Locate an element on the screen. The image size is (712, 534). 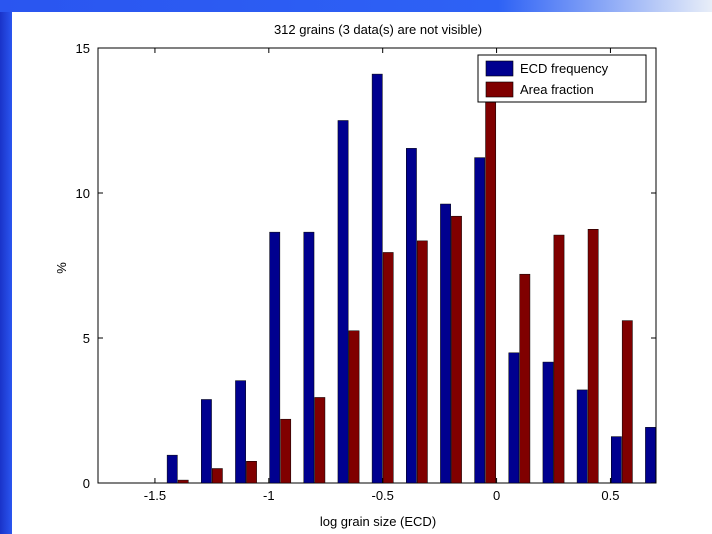
legend-label-ecd: ECD frequency is located at coordinates (564, 68).